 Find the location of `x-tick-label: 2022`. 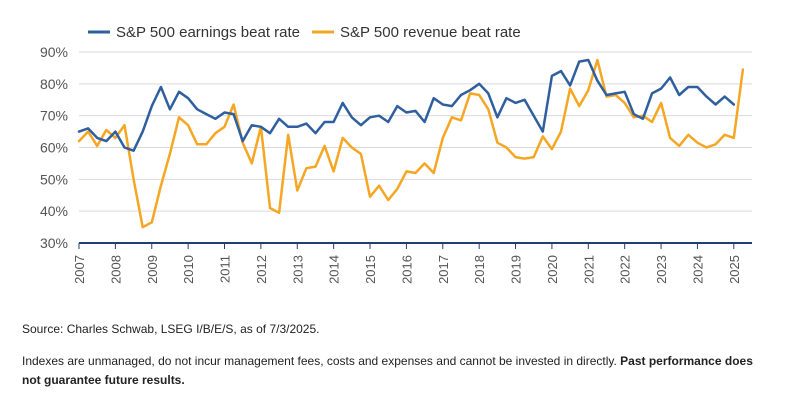

x-tick-label: 2022 is located at coordinates (625, 269).